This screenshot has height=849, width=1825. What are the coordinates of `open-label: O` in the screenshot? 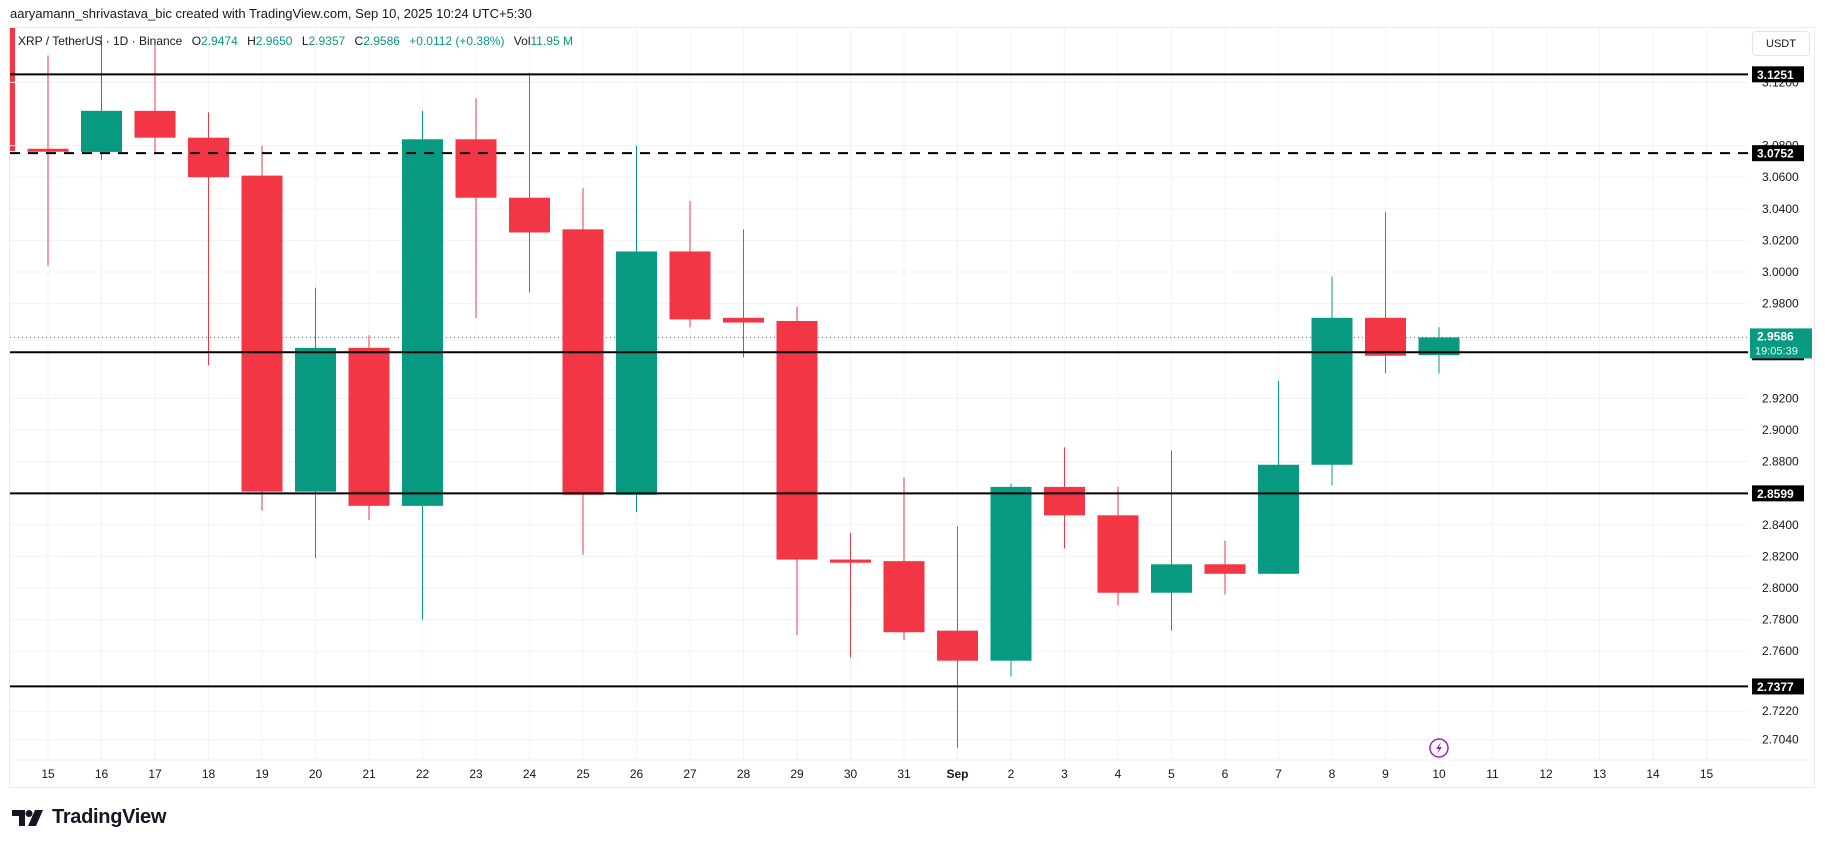 It's located at (196, 41).